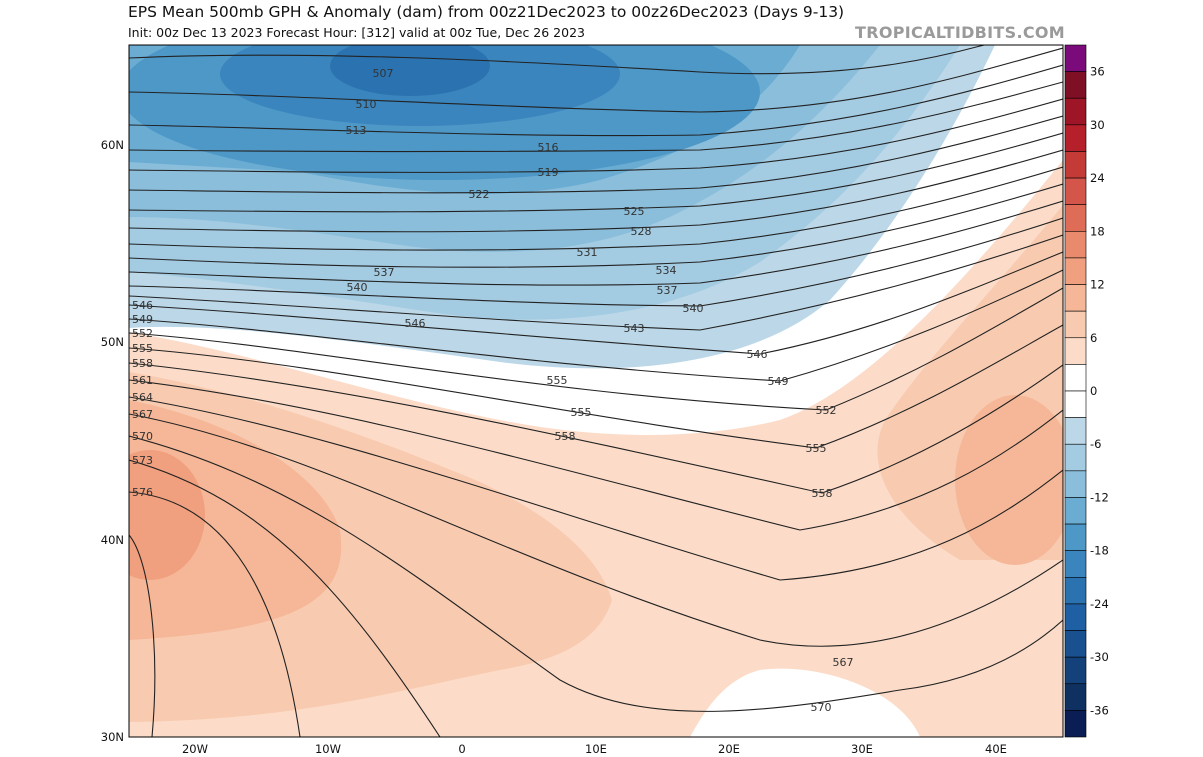 This screenshot has height=757, width=1203. I want to click on colorbar: 36 30 24 18 12 6 0 -6 -12 -18 -24 -30 -36, so click(1086, 391).